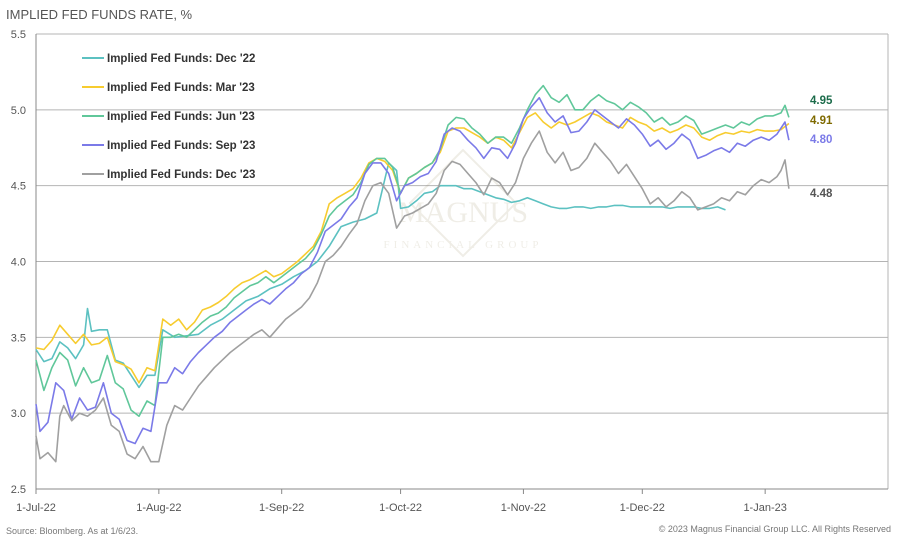 This screenshot has width=899, height=540. What do you see at coordinates (281, 508) in the screenshot?
I see `x-tick-label: 1-Sep-22` at bounding box center [281, 508].